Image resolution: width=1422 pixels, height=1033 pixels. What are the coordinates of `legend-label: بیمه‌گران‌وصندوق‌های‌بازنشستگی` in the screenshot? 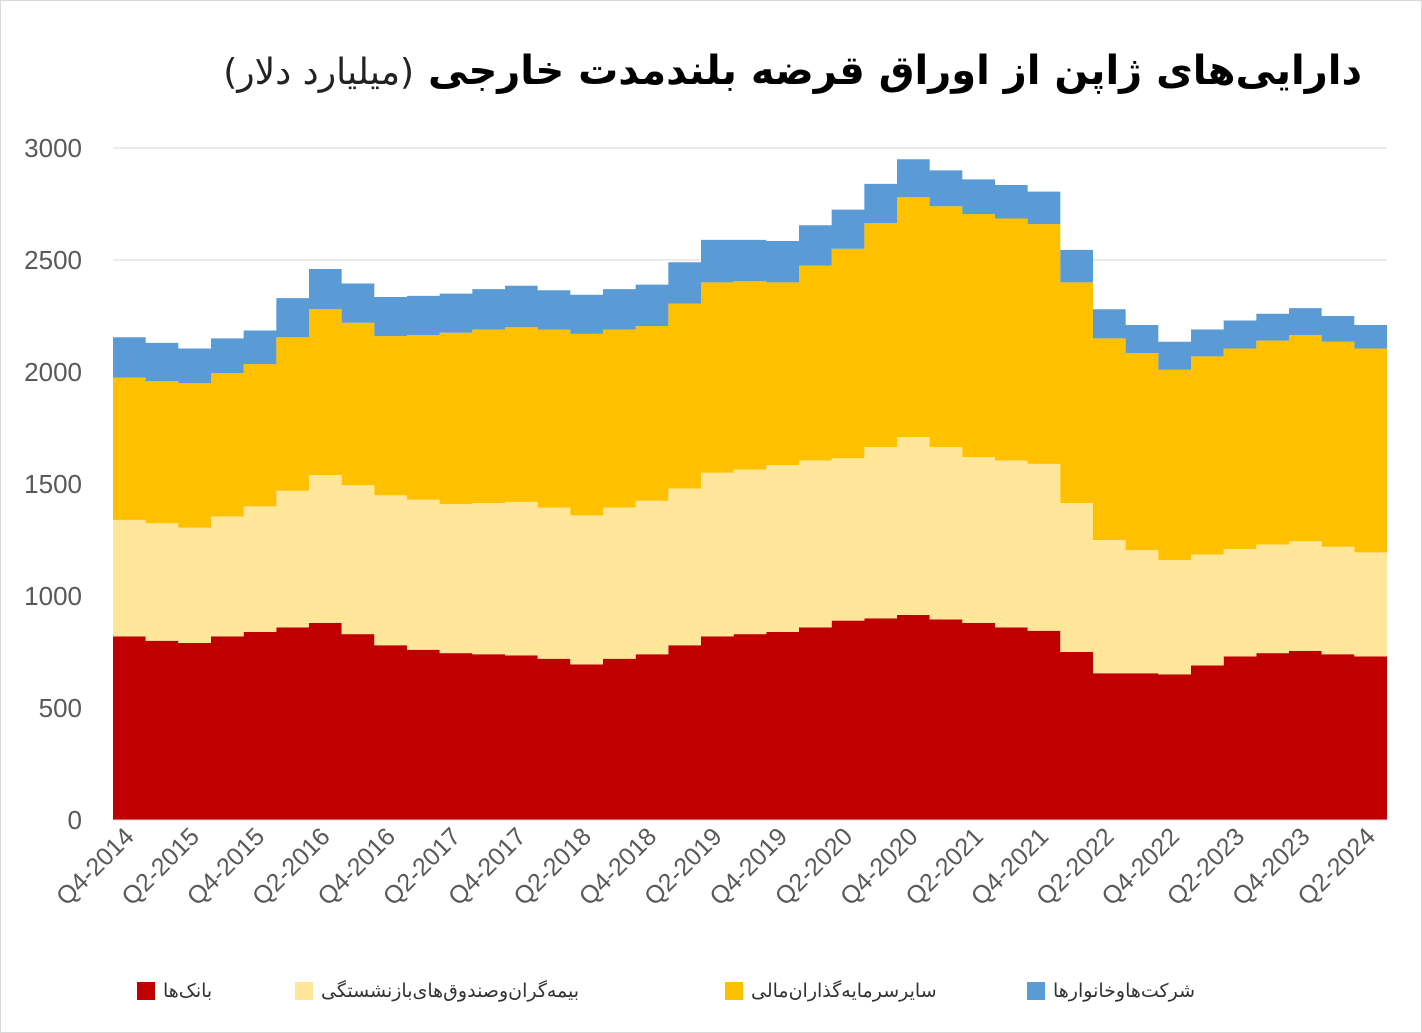 It's located at (450, 991).